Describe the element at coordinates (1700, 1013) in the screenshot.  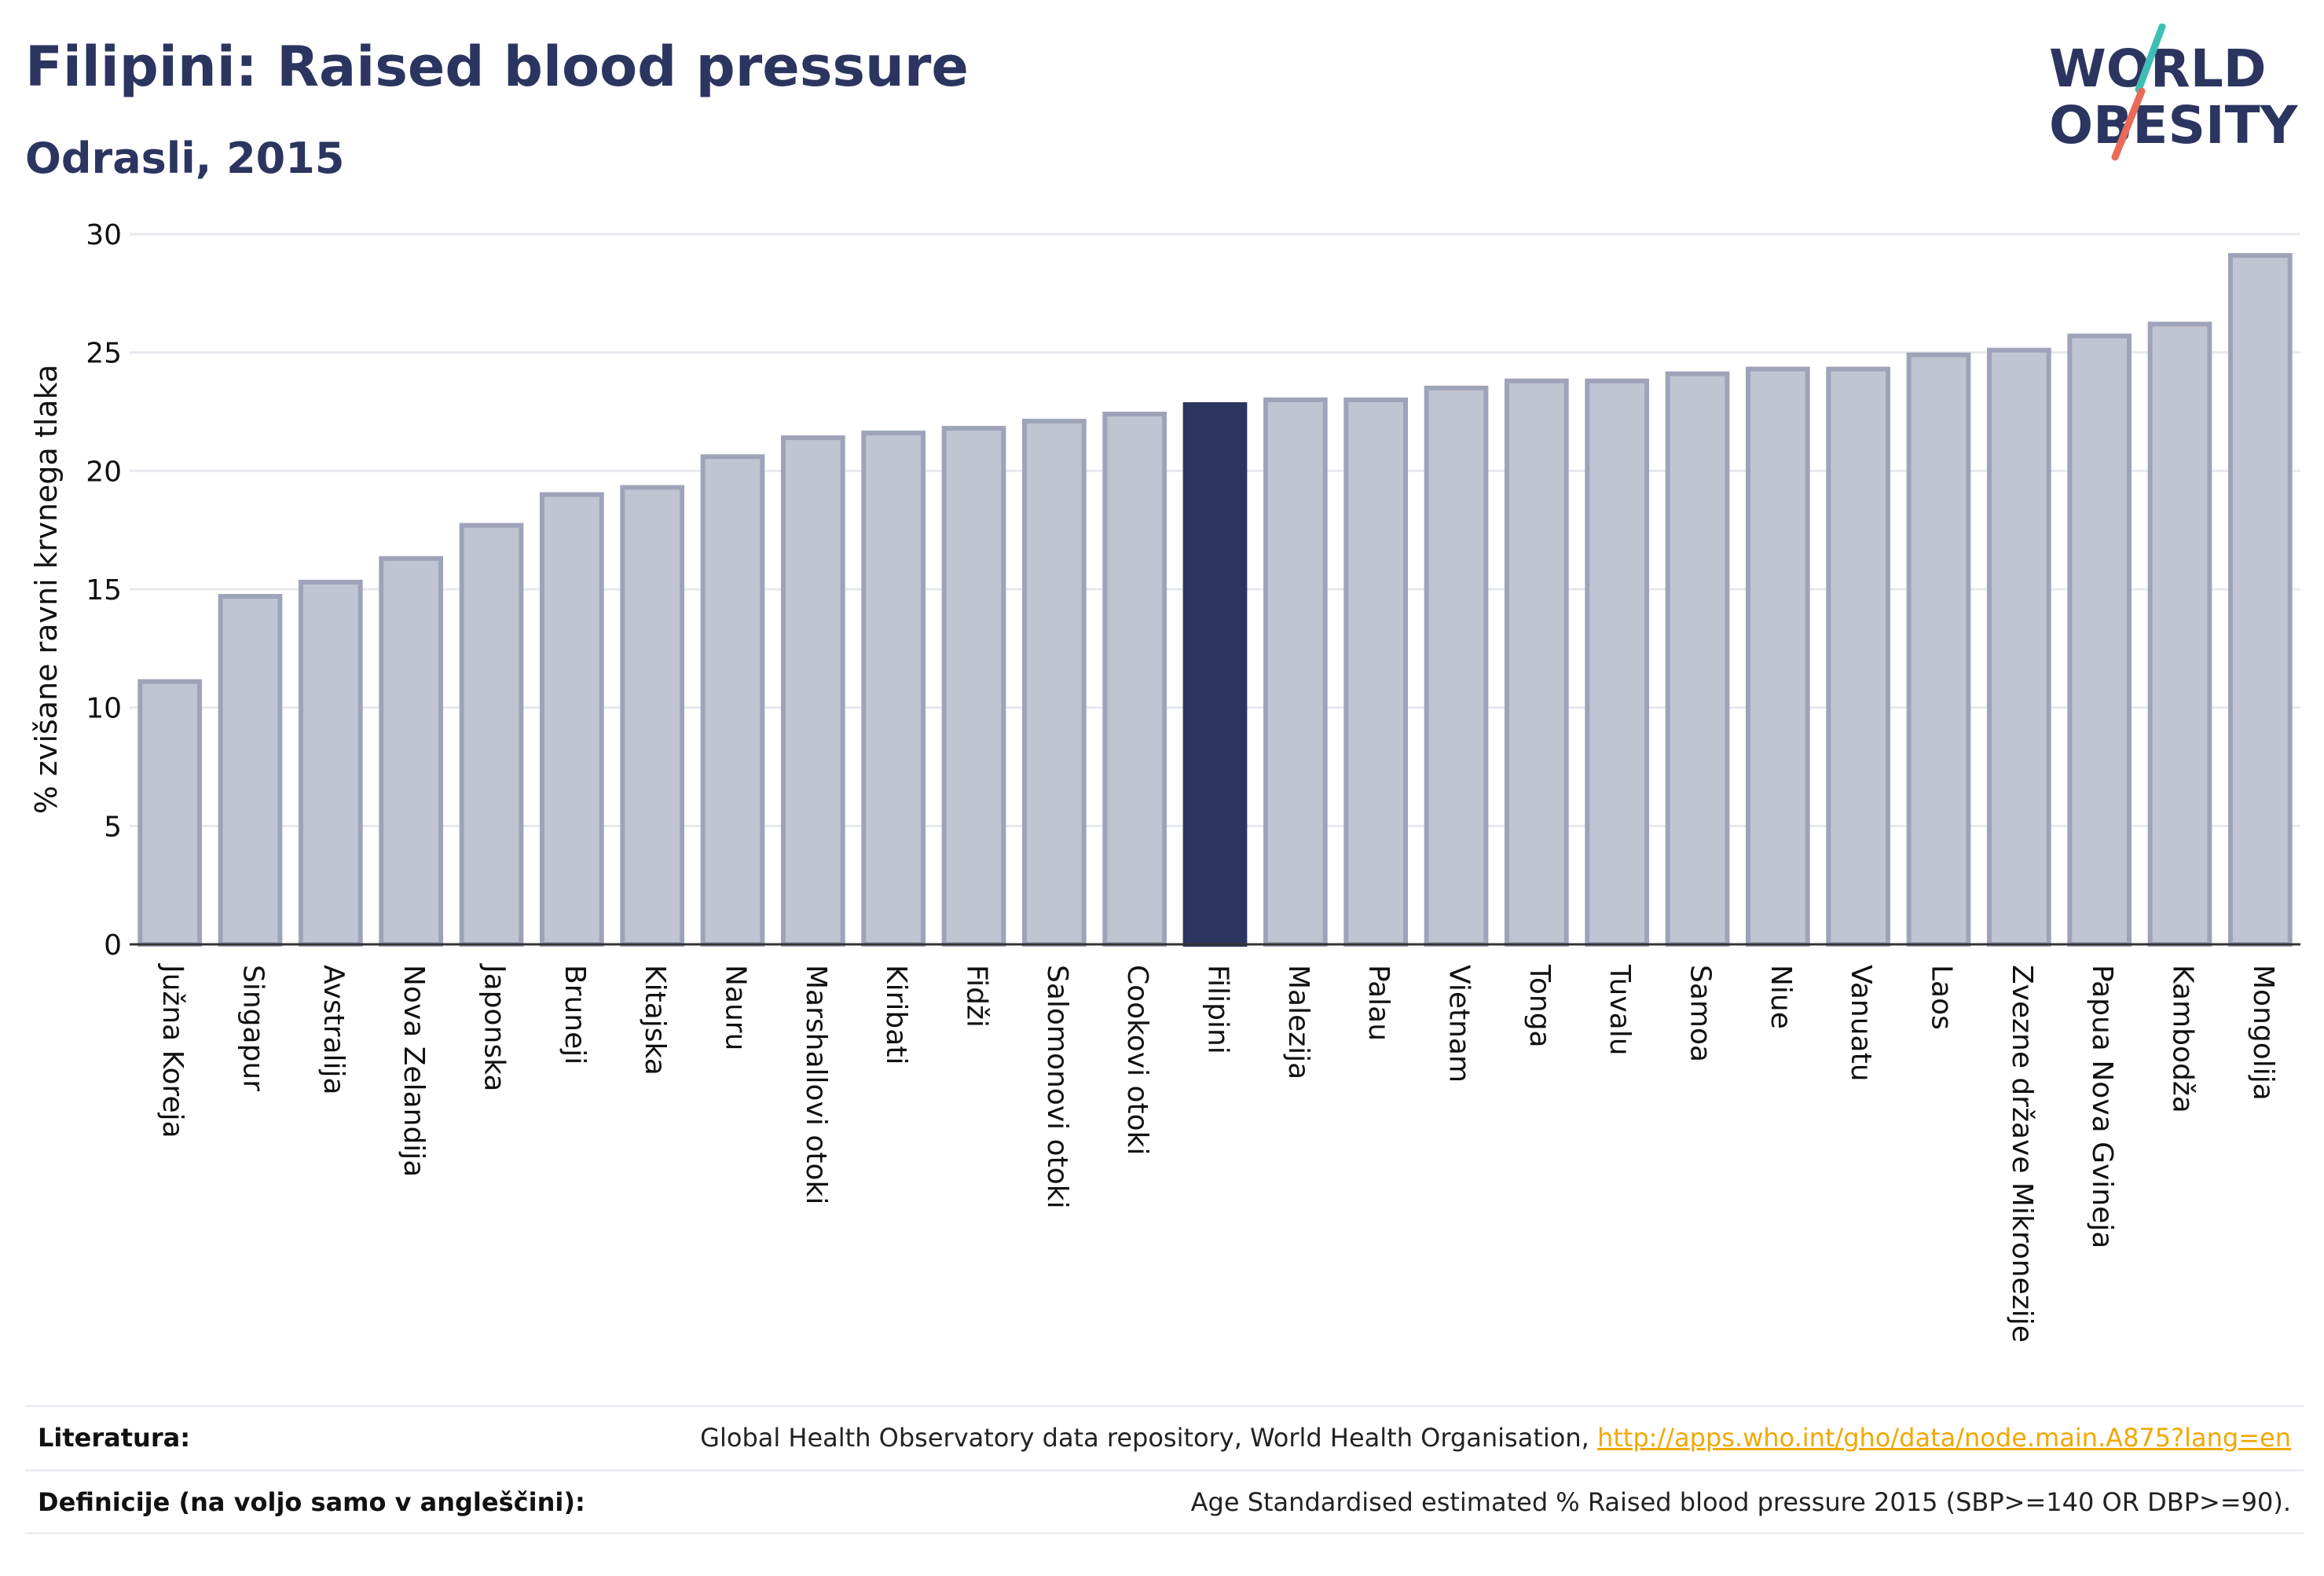
I see `x-tick-label: Samoa` at that location.